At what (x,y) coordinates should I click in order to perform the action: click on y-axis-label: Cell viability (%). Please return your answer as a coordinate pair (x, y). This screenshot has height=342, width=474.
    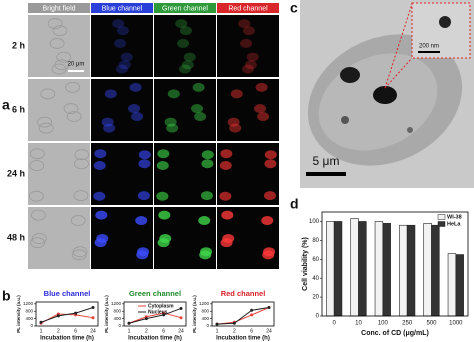
    Looking at the image, I should click on (305, 264).